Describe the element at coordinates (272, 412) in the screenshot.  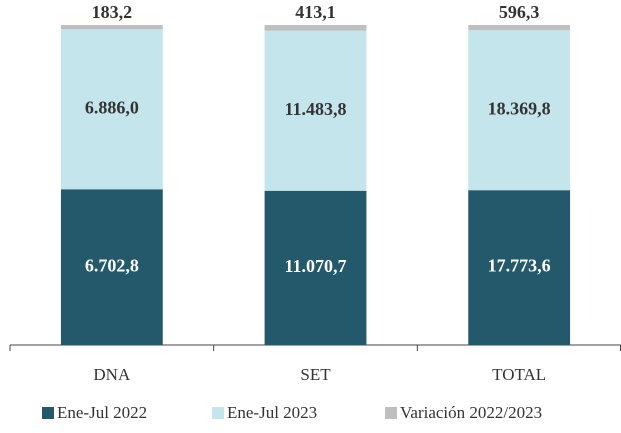
I see `legend-label: Ene-Jul 2023` at that location.